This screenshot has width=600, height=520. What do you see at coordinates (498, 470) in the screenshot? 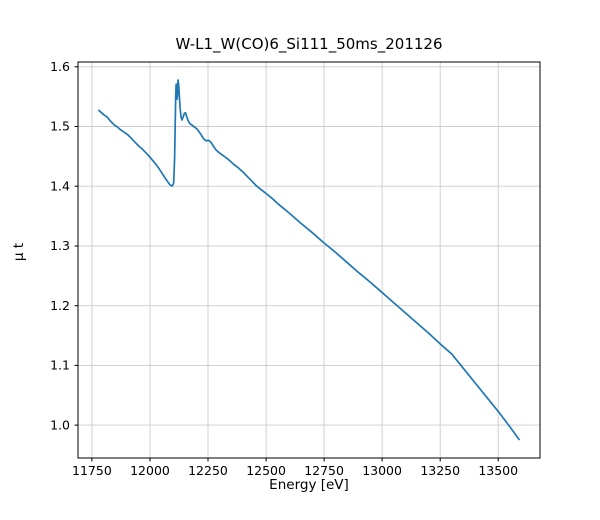
I see `x-tick-label: 13500` at bounding box center [498, 470].